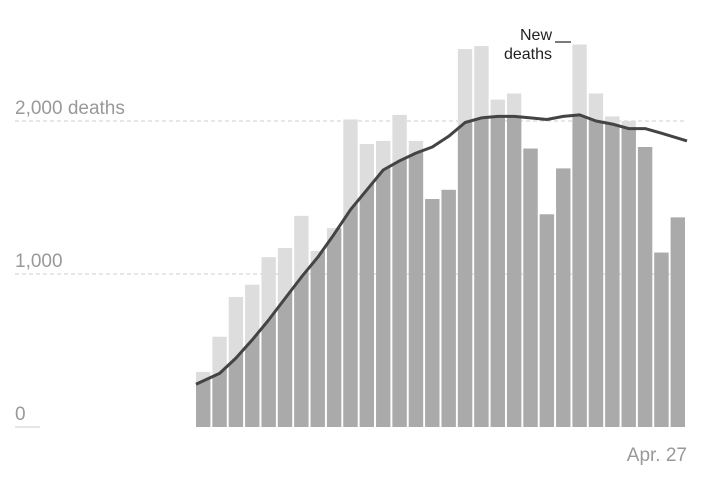 The image size is (709, 482). Describe the element at coordinates (536, 35) in the screenshot. I see `annotation-line-1: New` at that location.